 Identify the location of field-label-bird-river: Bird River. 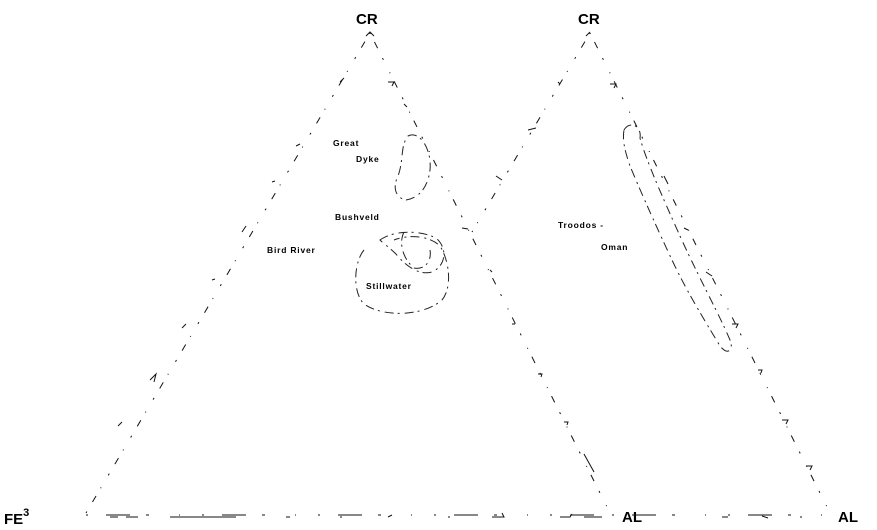
(291, 250).